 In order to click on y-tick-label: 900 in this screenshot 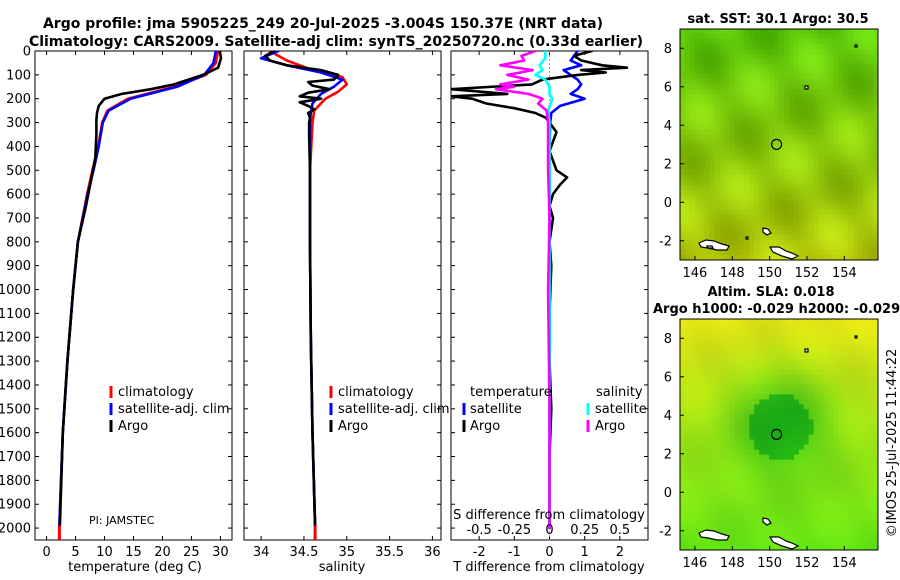, I will do `click(18, 266)`.